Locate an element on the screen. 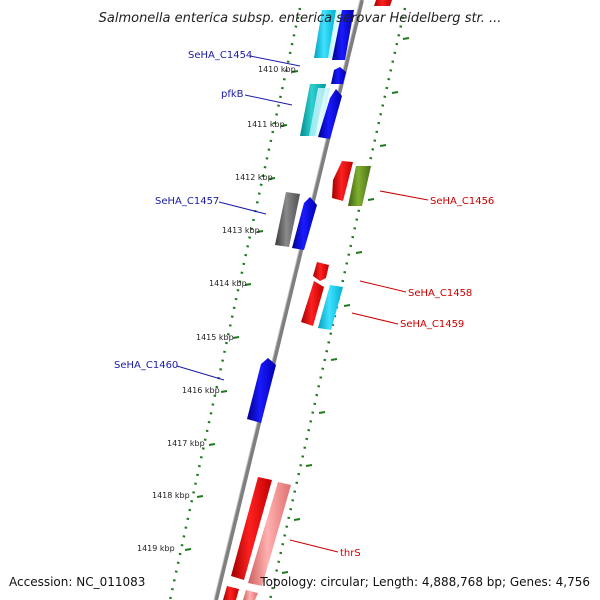  gene-bottom-red is located at coordinates (231, 593).